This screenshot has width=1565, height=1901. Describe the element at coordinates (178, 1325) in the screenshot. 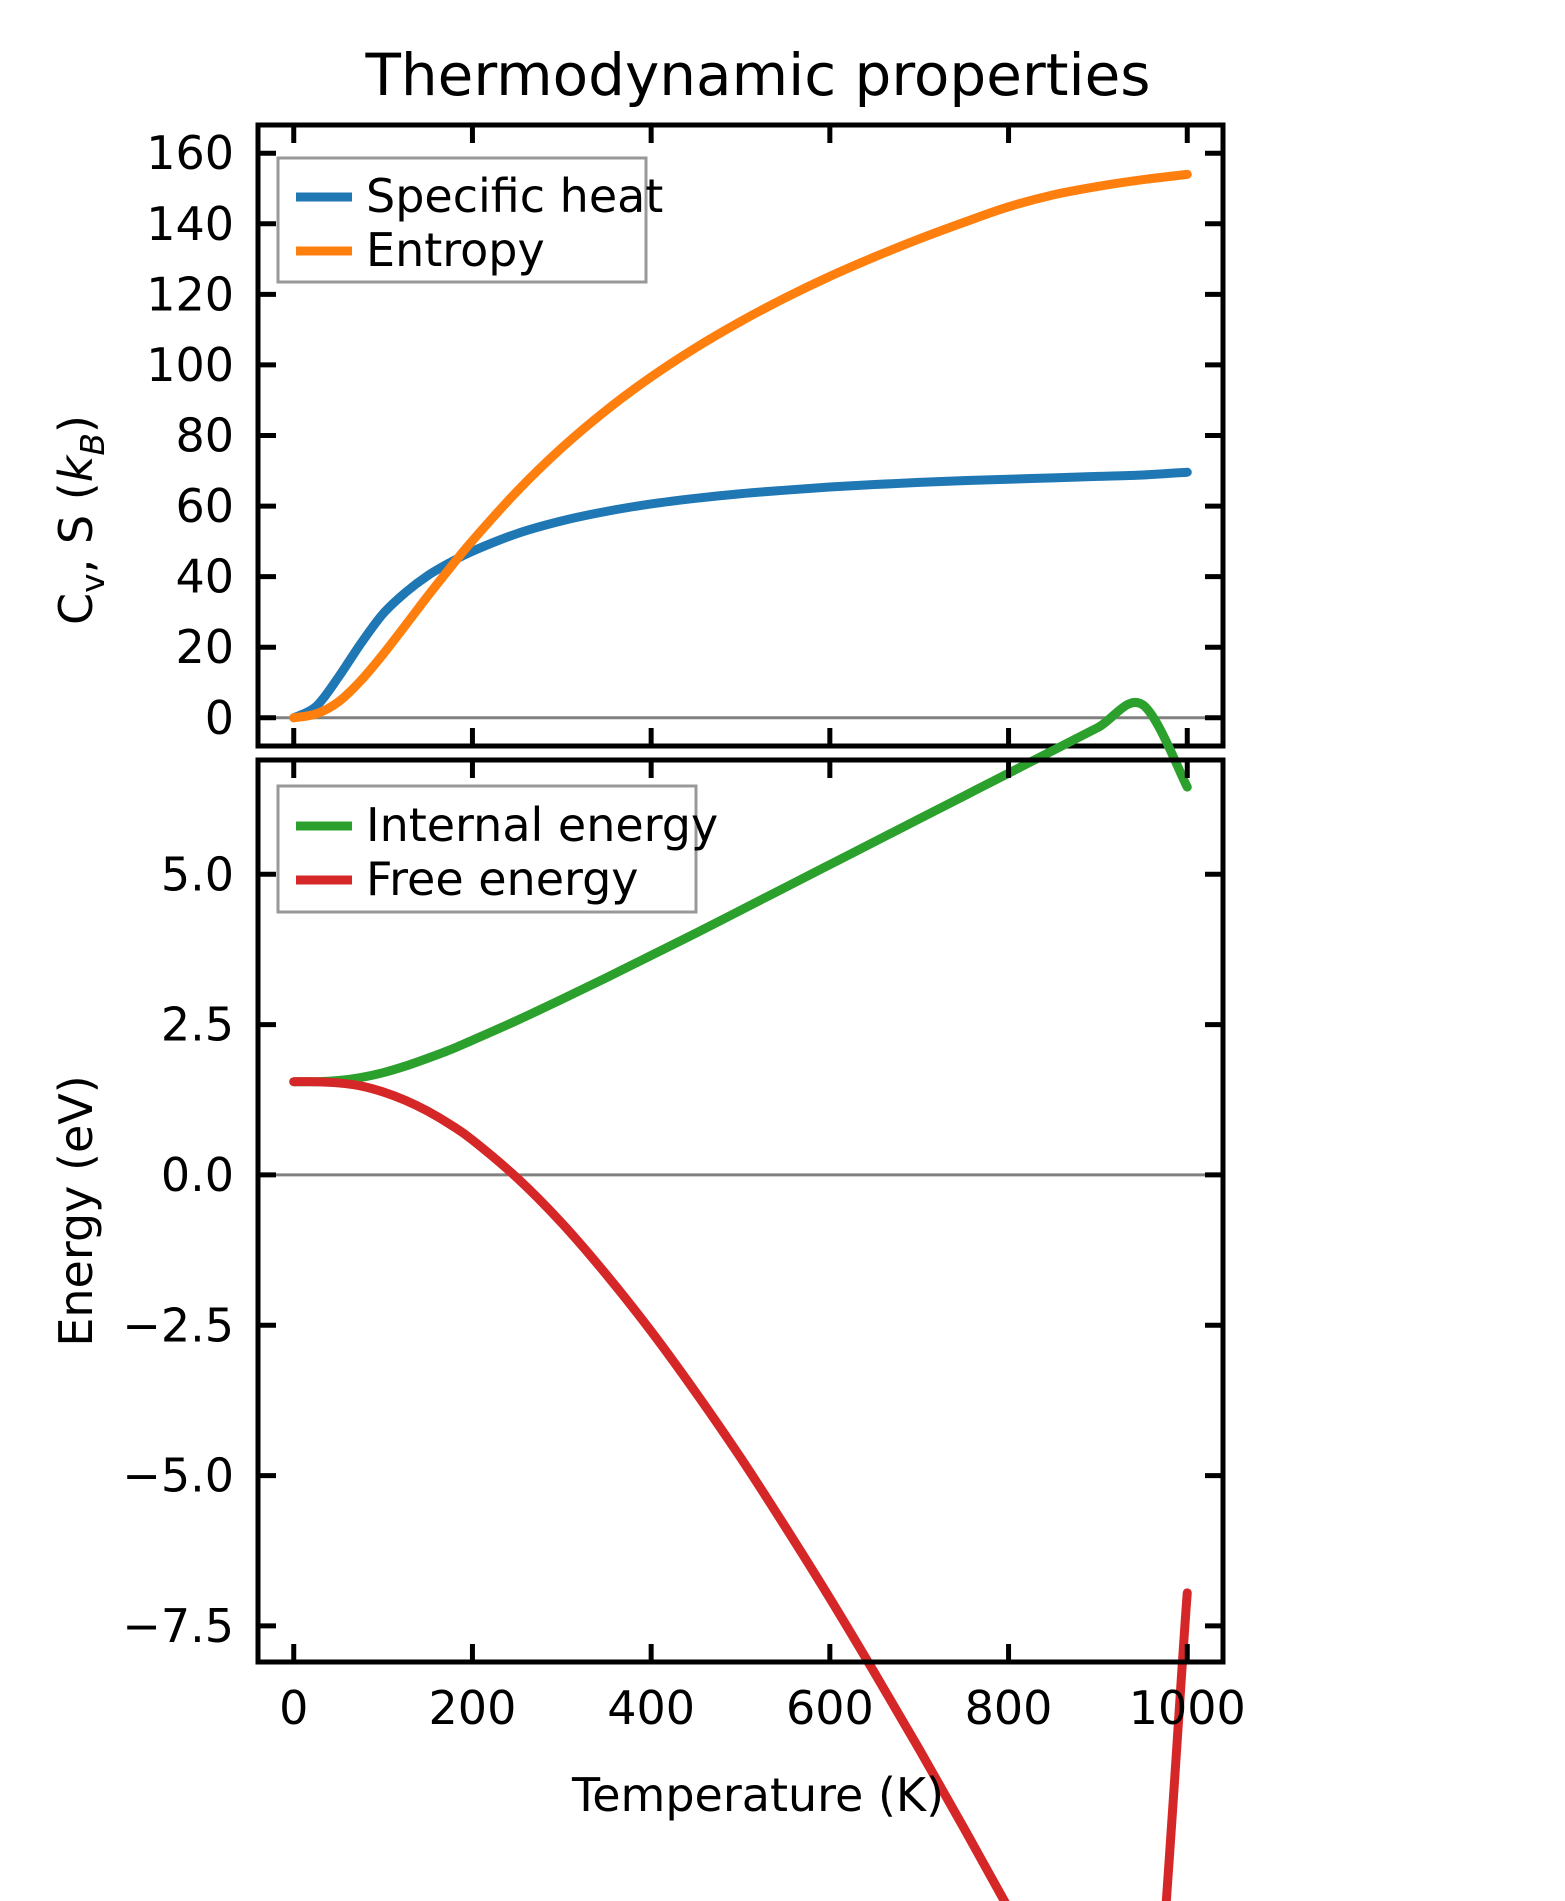

I see `bot-ytick-label: −2.5` at that location.